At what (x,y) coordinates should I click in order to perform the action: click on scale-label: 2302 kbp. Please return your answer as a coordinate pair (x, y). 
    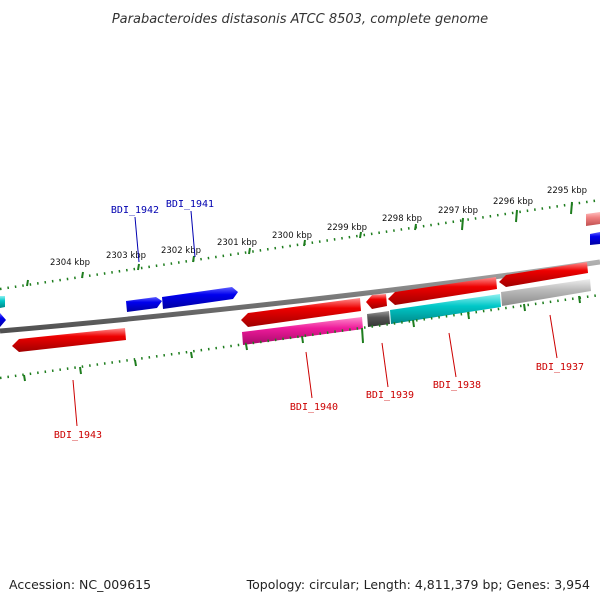
    Looking at the image, I should click on (181, 251).